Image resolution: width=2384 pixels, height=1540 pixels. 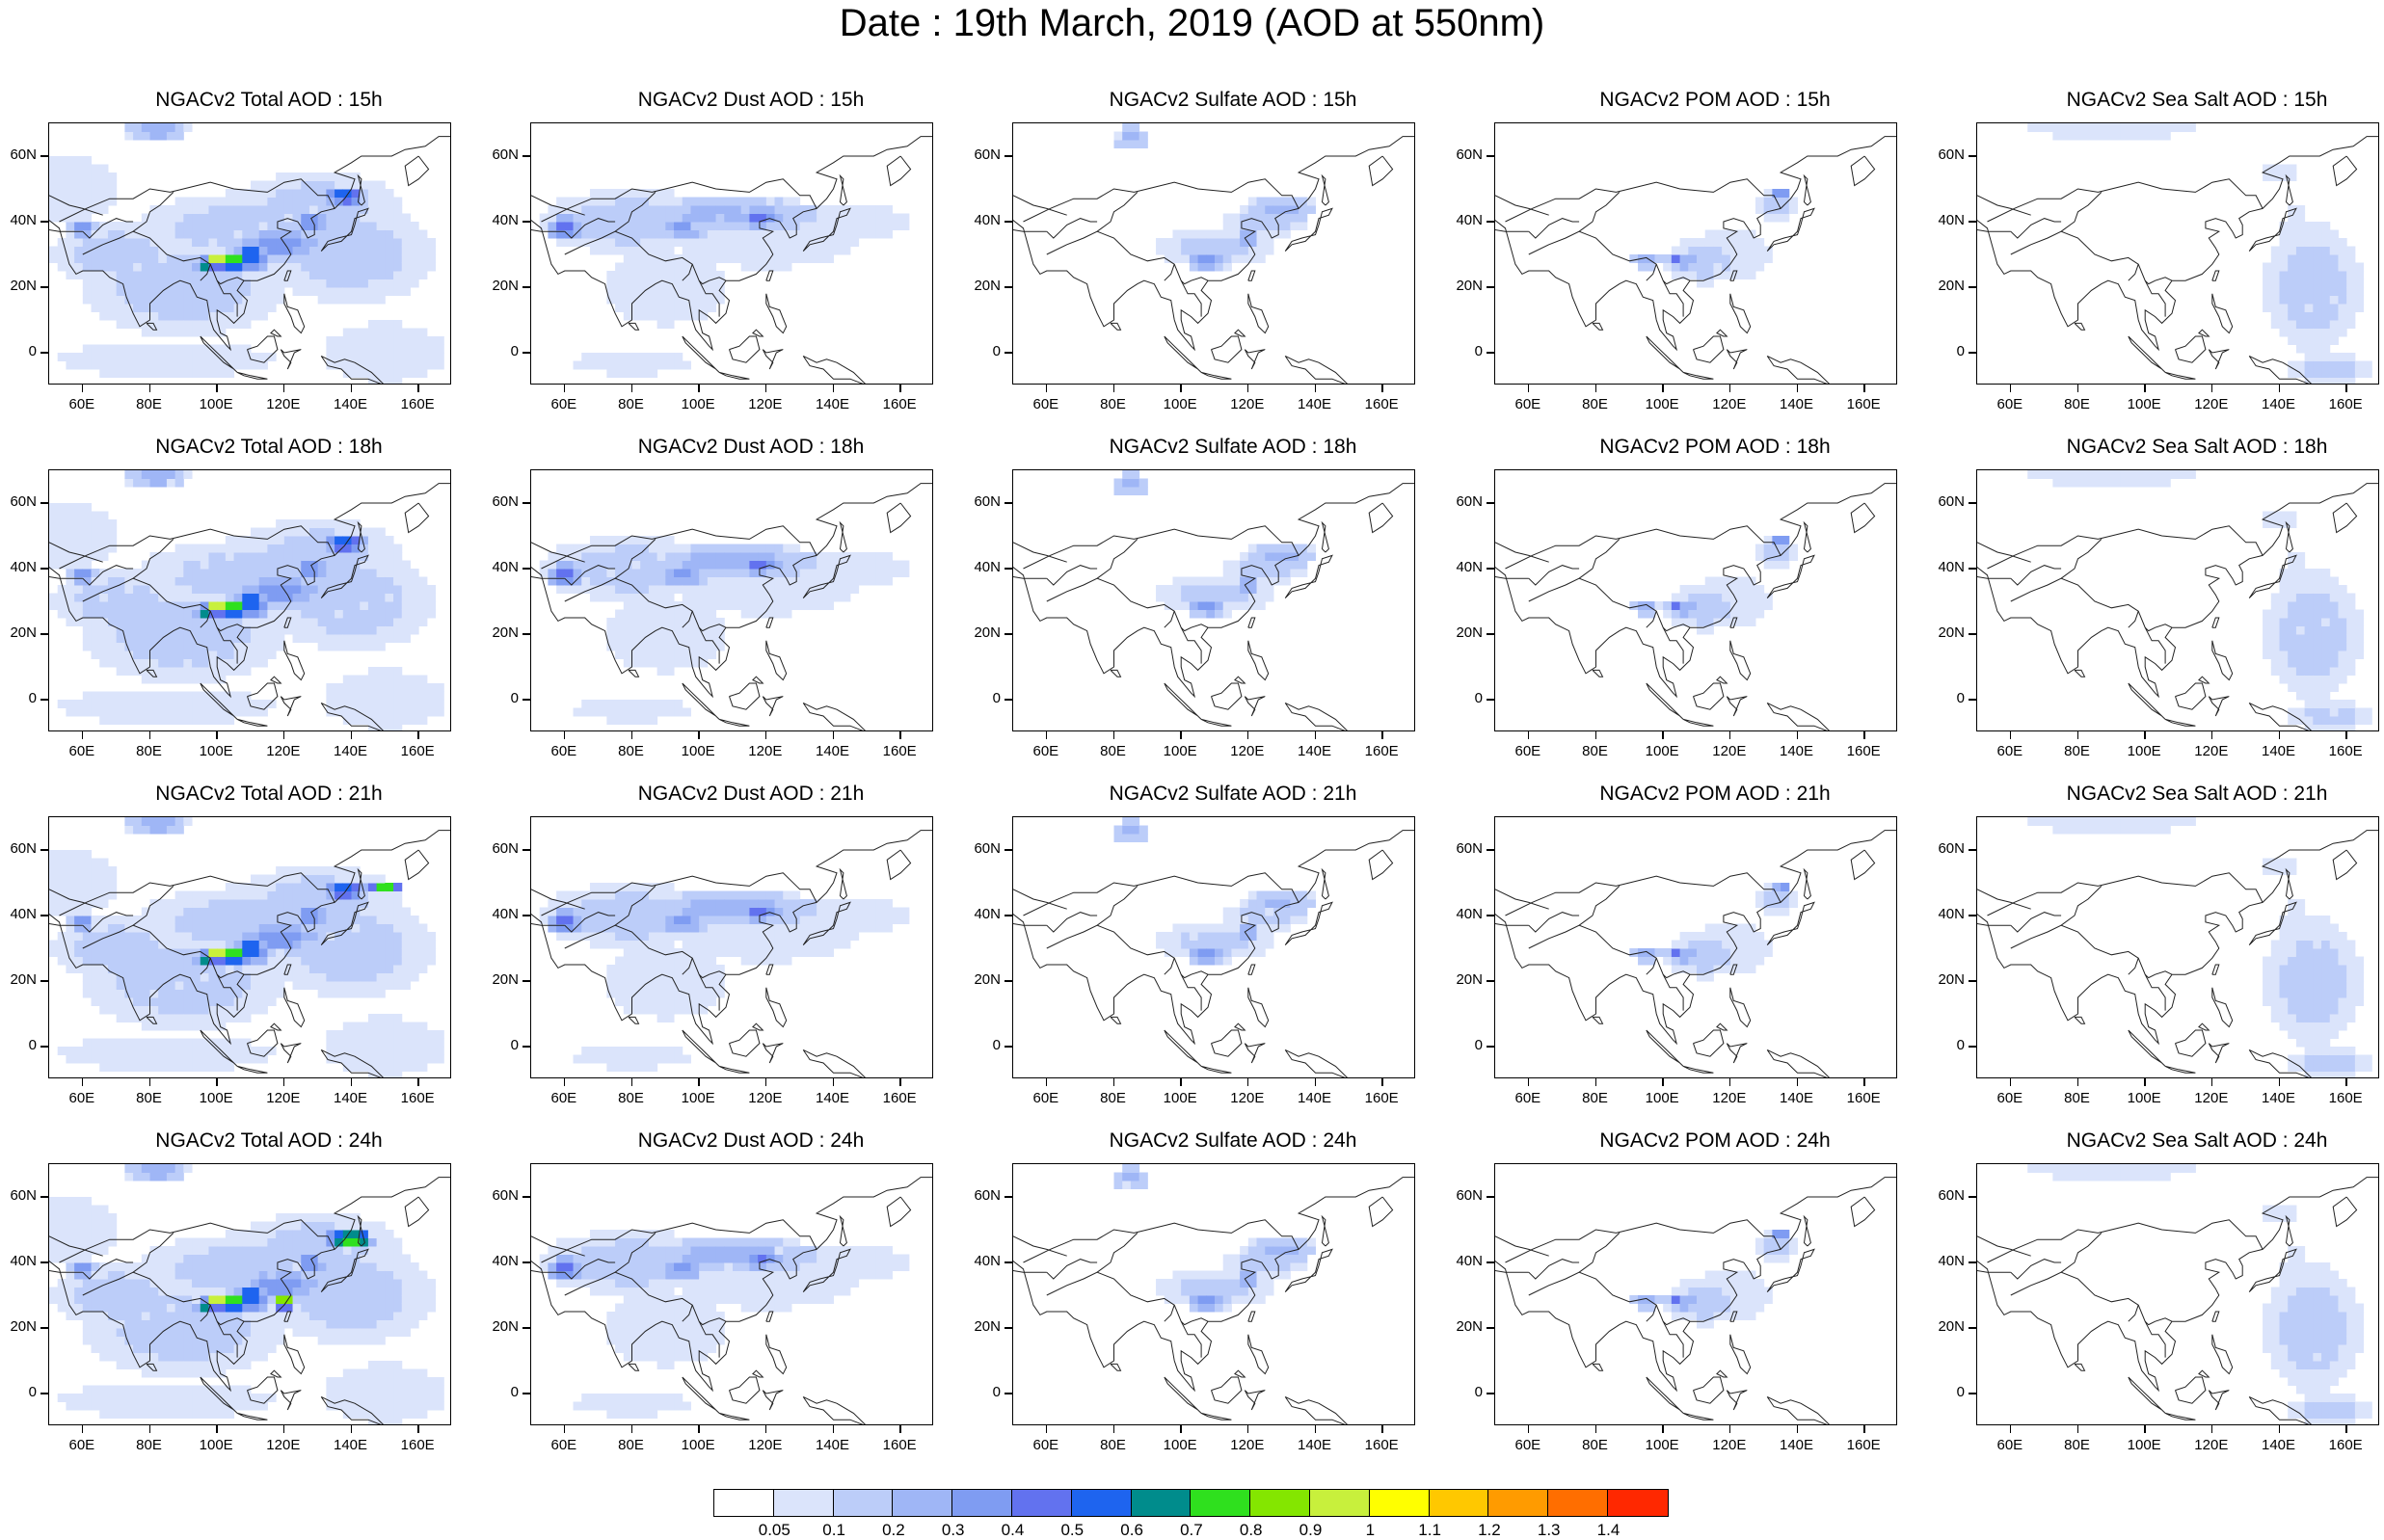 What do you see at coordinates (1463, 501) in the screenshot?
I see `lat-tick-label: 60N` at bounding box center [1463, 501].